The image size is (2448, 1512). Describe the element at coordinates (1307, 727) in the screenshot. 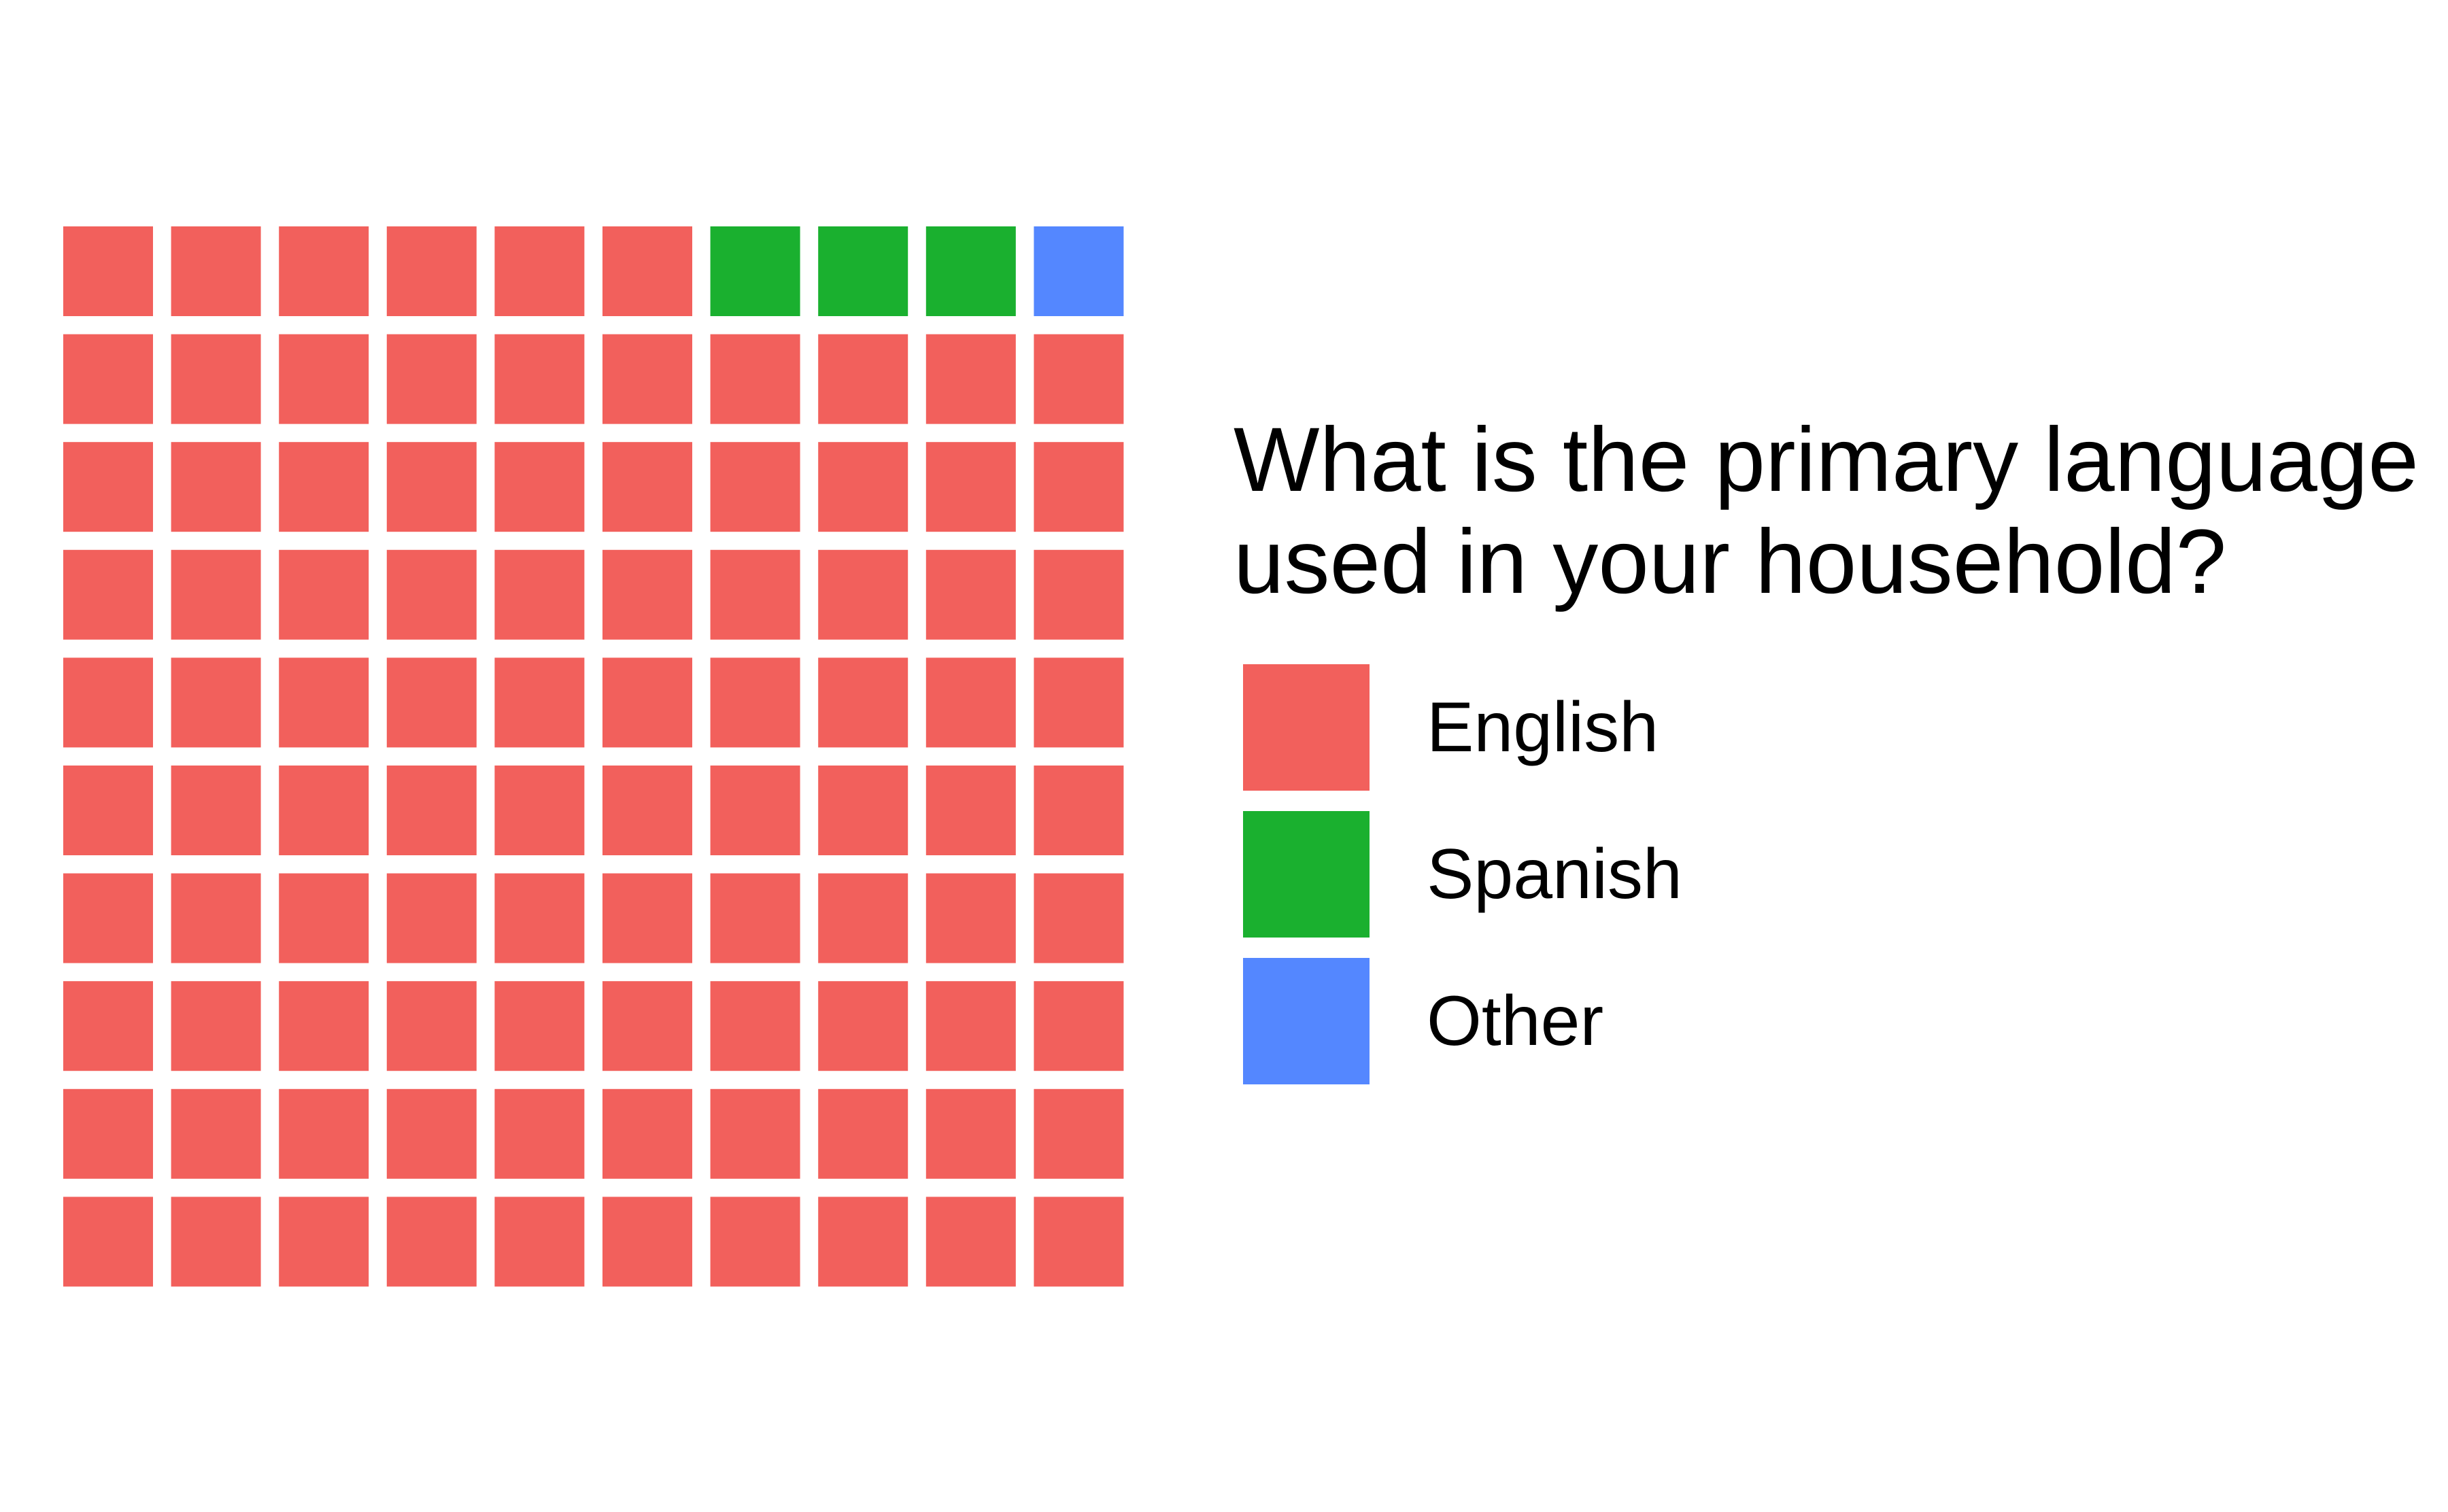

I see `legend-swatch-english` at that location.